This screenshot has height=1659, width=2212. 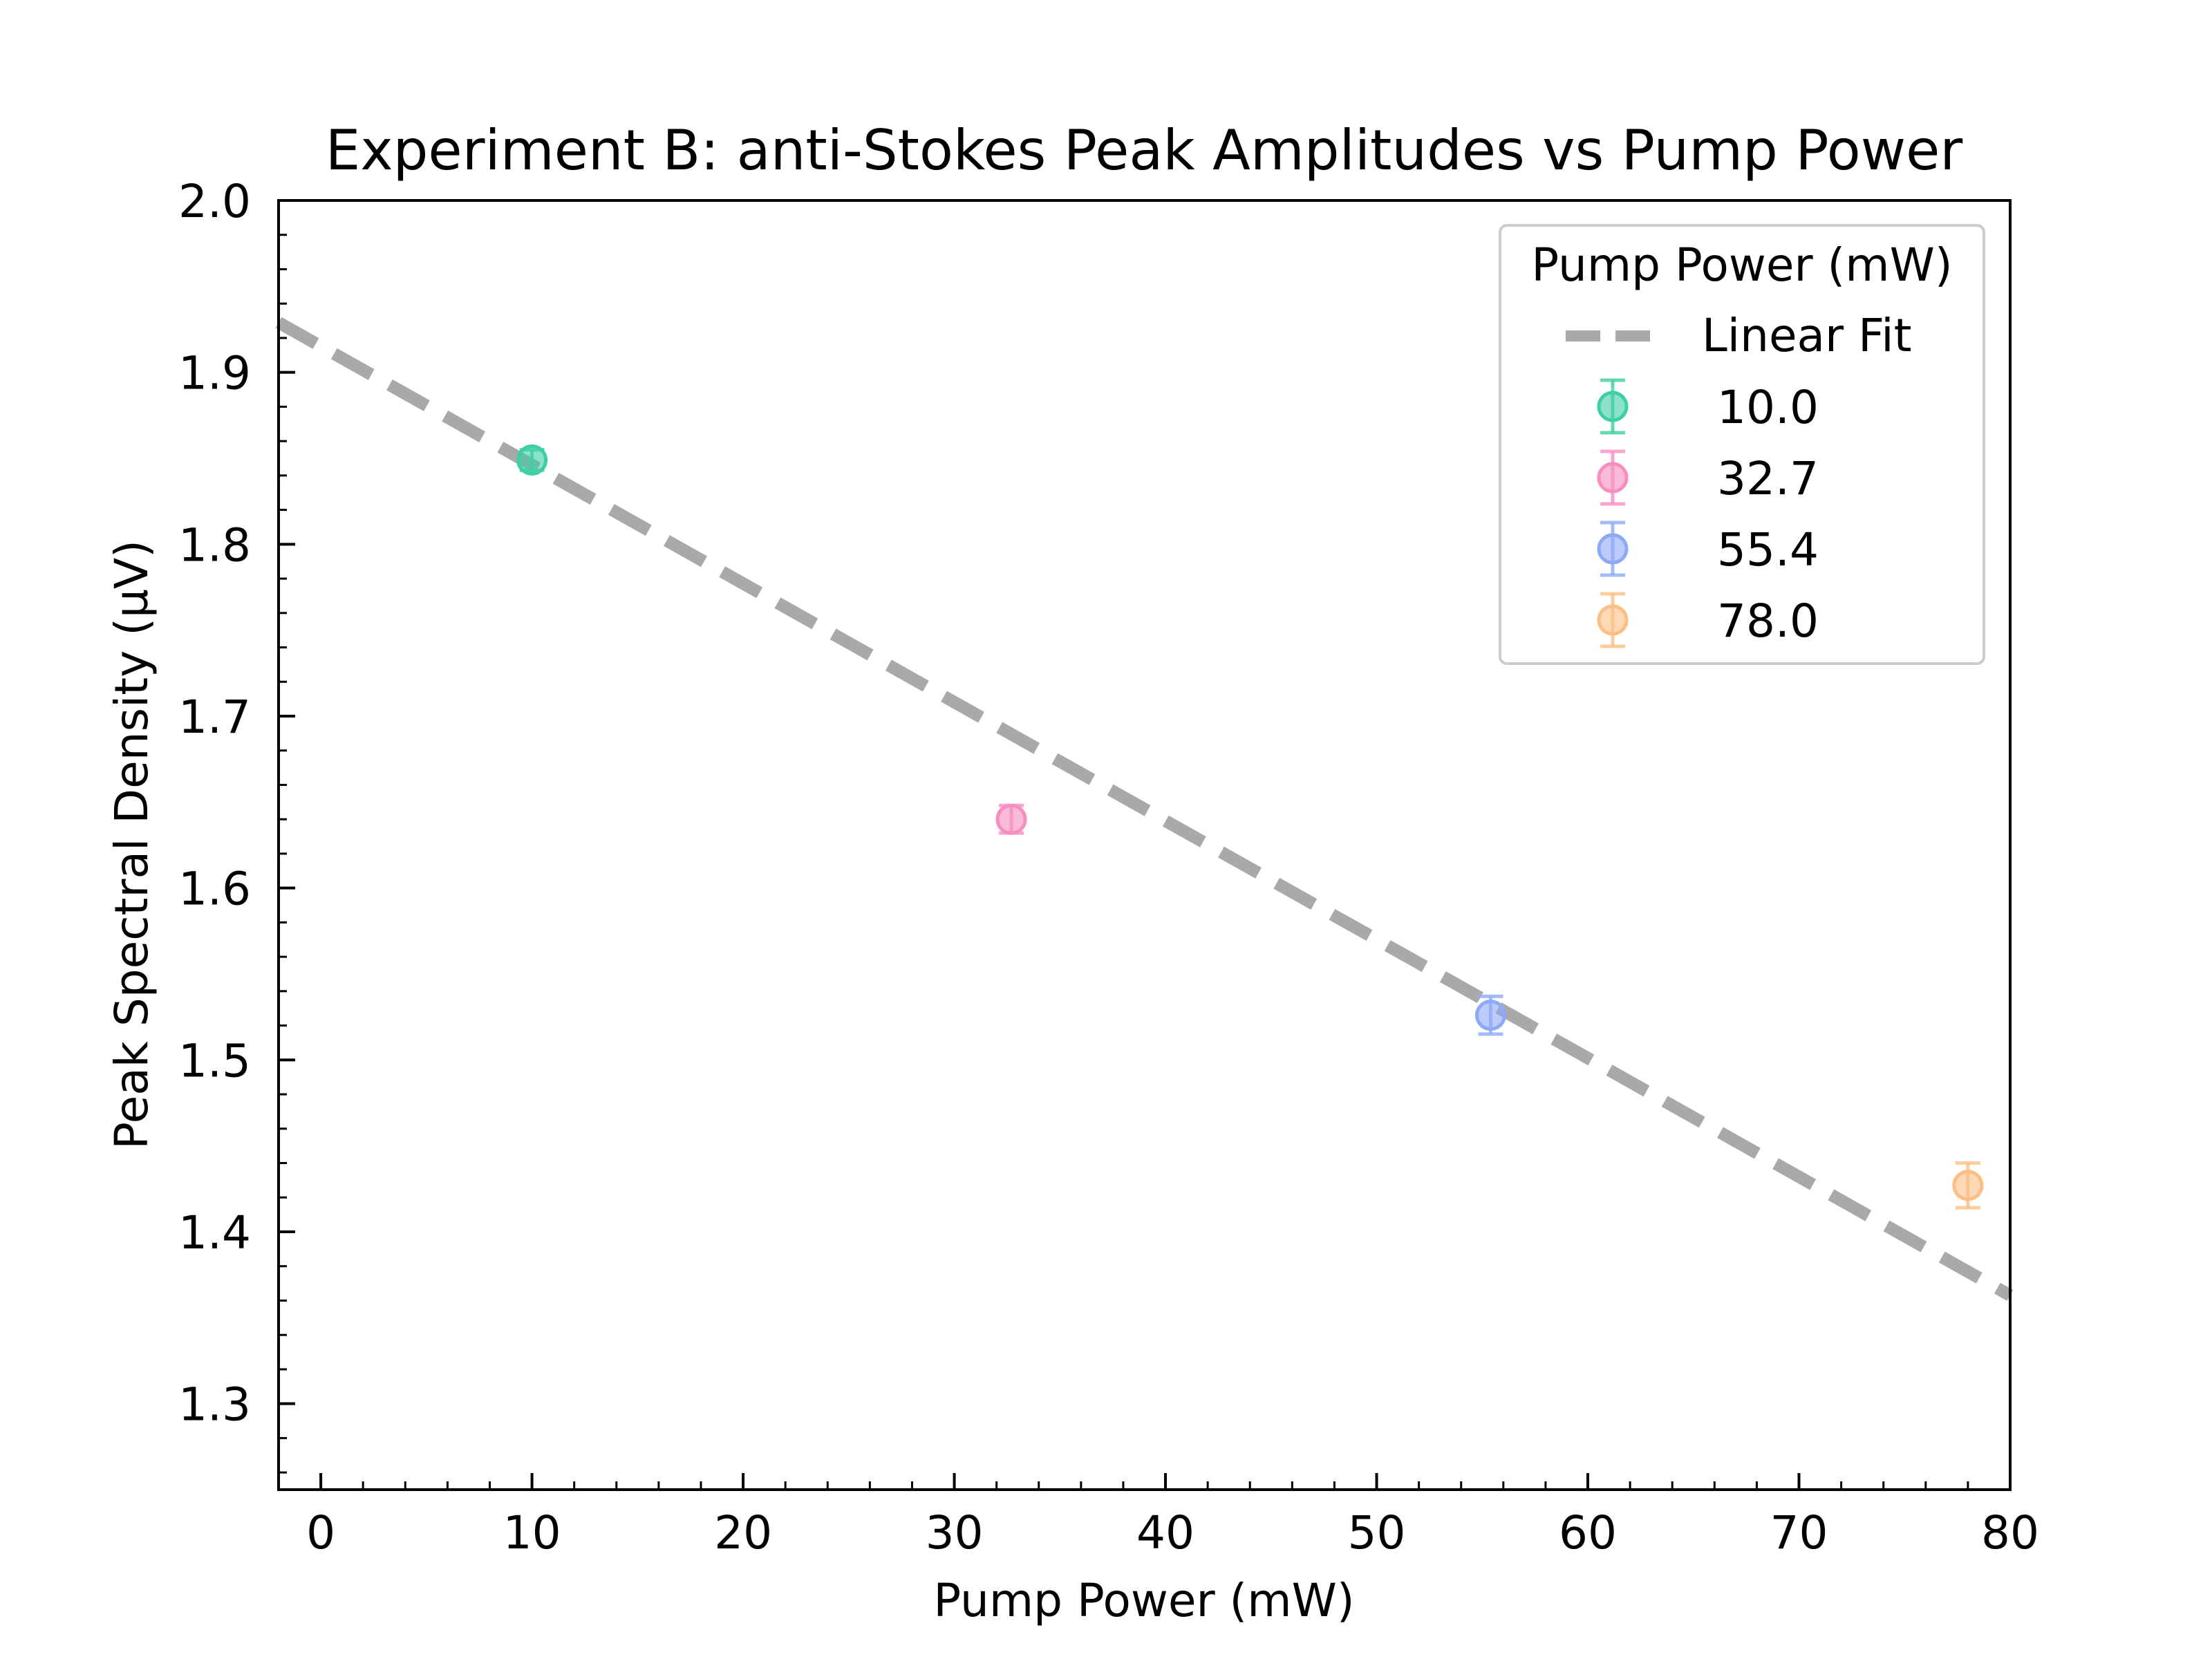 What do you see at coordinates (215, 1232) in the screenshot?
I see `y-tick-label: 1.4` at bounding box center [215, 1232].